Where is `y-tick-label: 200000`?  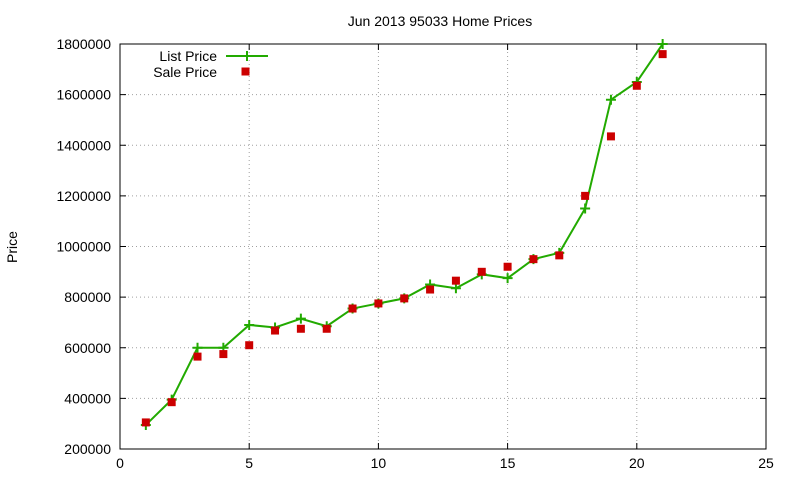 y-tick-label: 200000 is located at coordinates (87, 449).